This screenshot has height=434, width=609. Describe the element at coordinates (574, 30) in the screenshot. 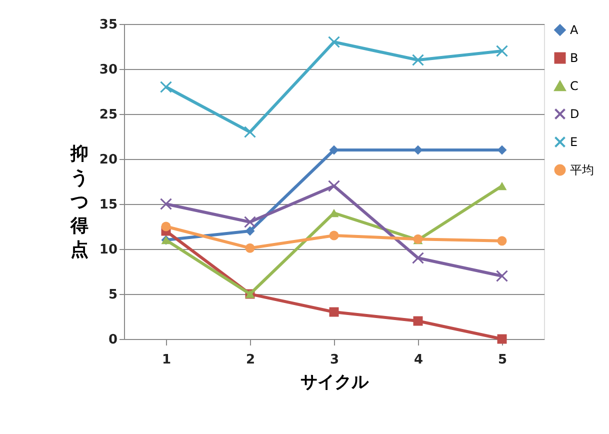

I see `legend-label: A` at that location.